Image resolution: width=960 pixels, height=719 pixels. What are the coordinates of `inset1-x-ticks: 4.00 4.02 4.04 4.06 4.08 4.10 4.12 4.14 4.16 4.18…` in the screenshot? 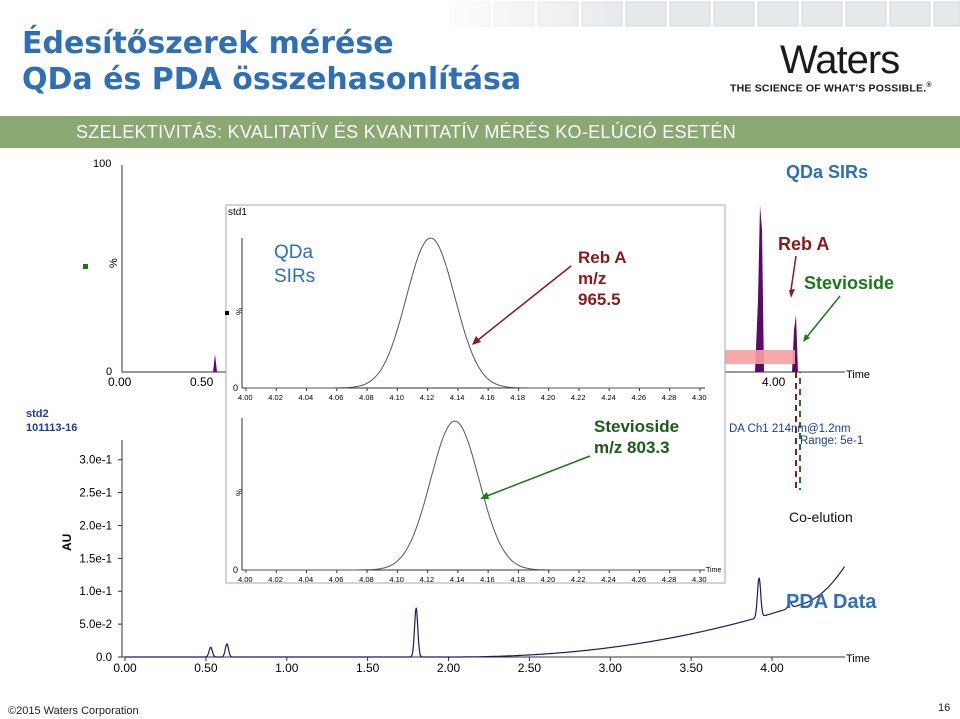 It's located at (472, 395).